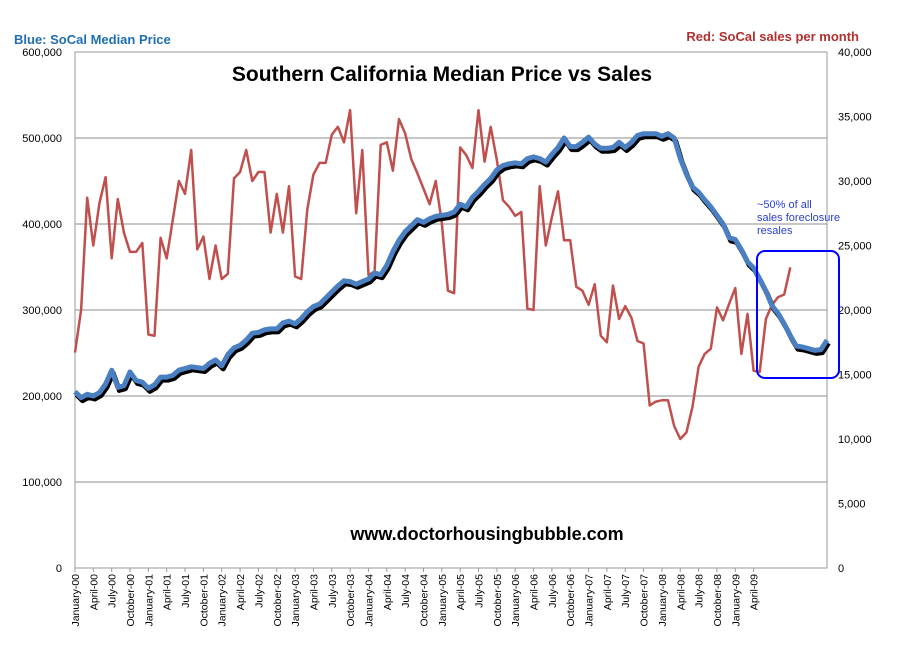 This screenshot has width=911, height=654. What do you see at coordinates (798, 218) in the screenshot?
I see `annotation-line-2: sales foreclosure` at bounding box center [798, 218].